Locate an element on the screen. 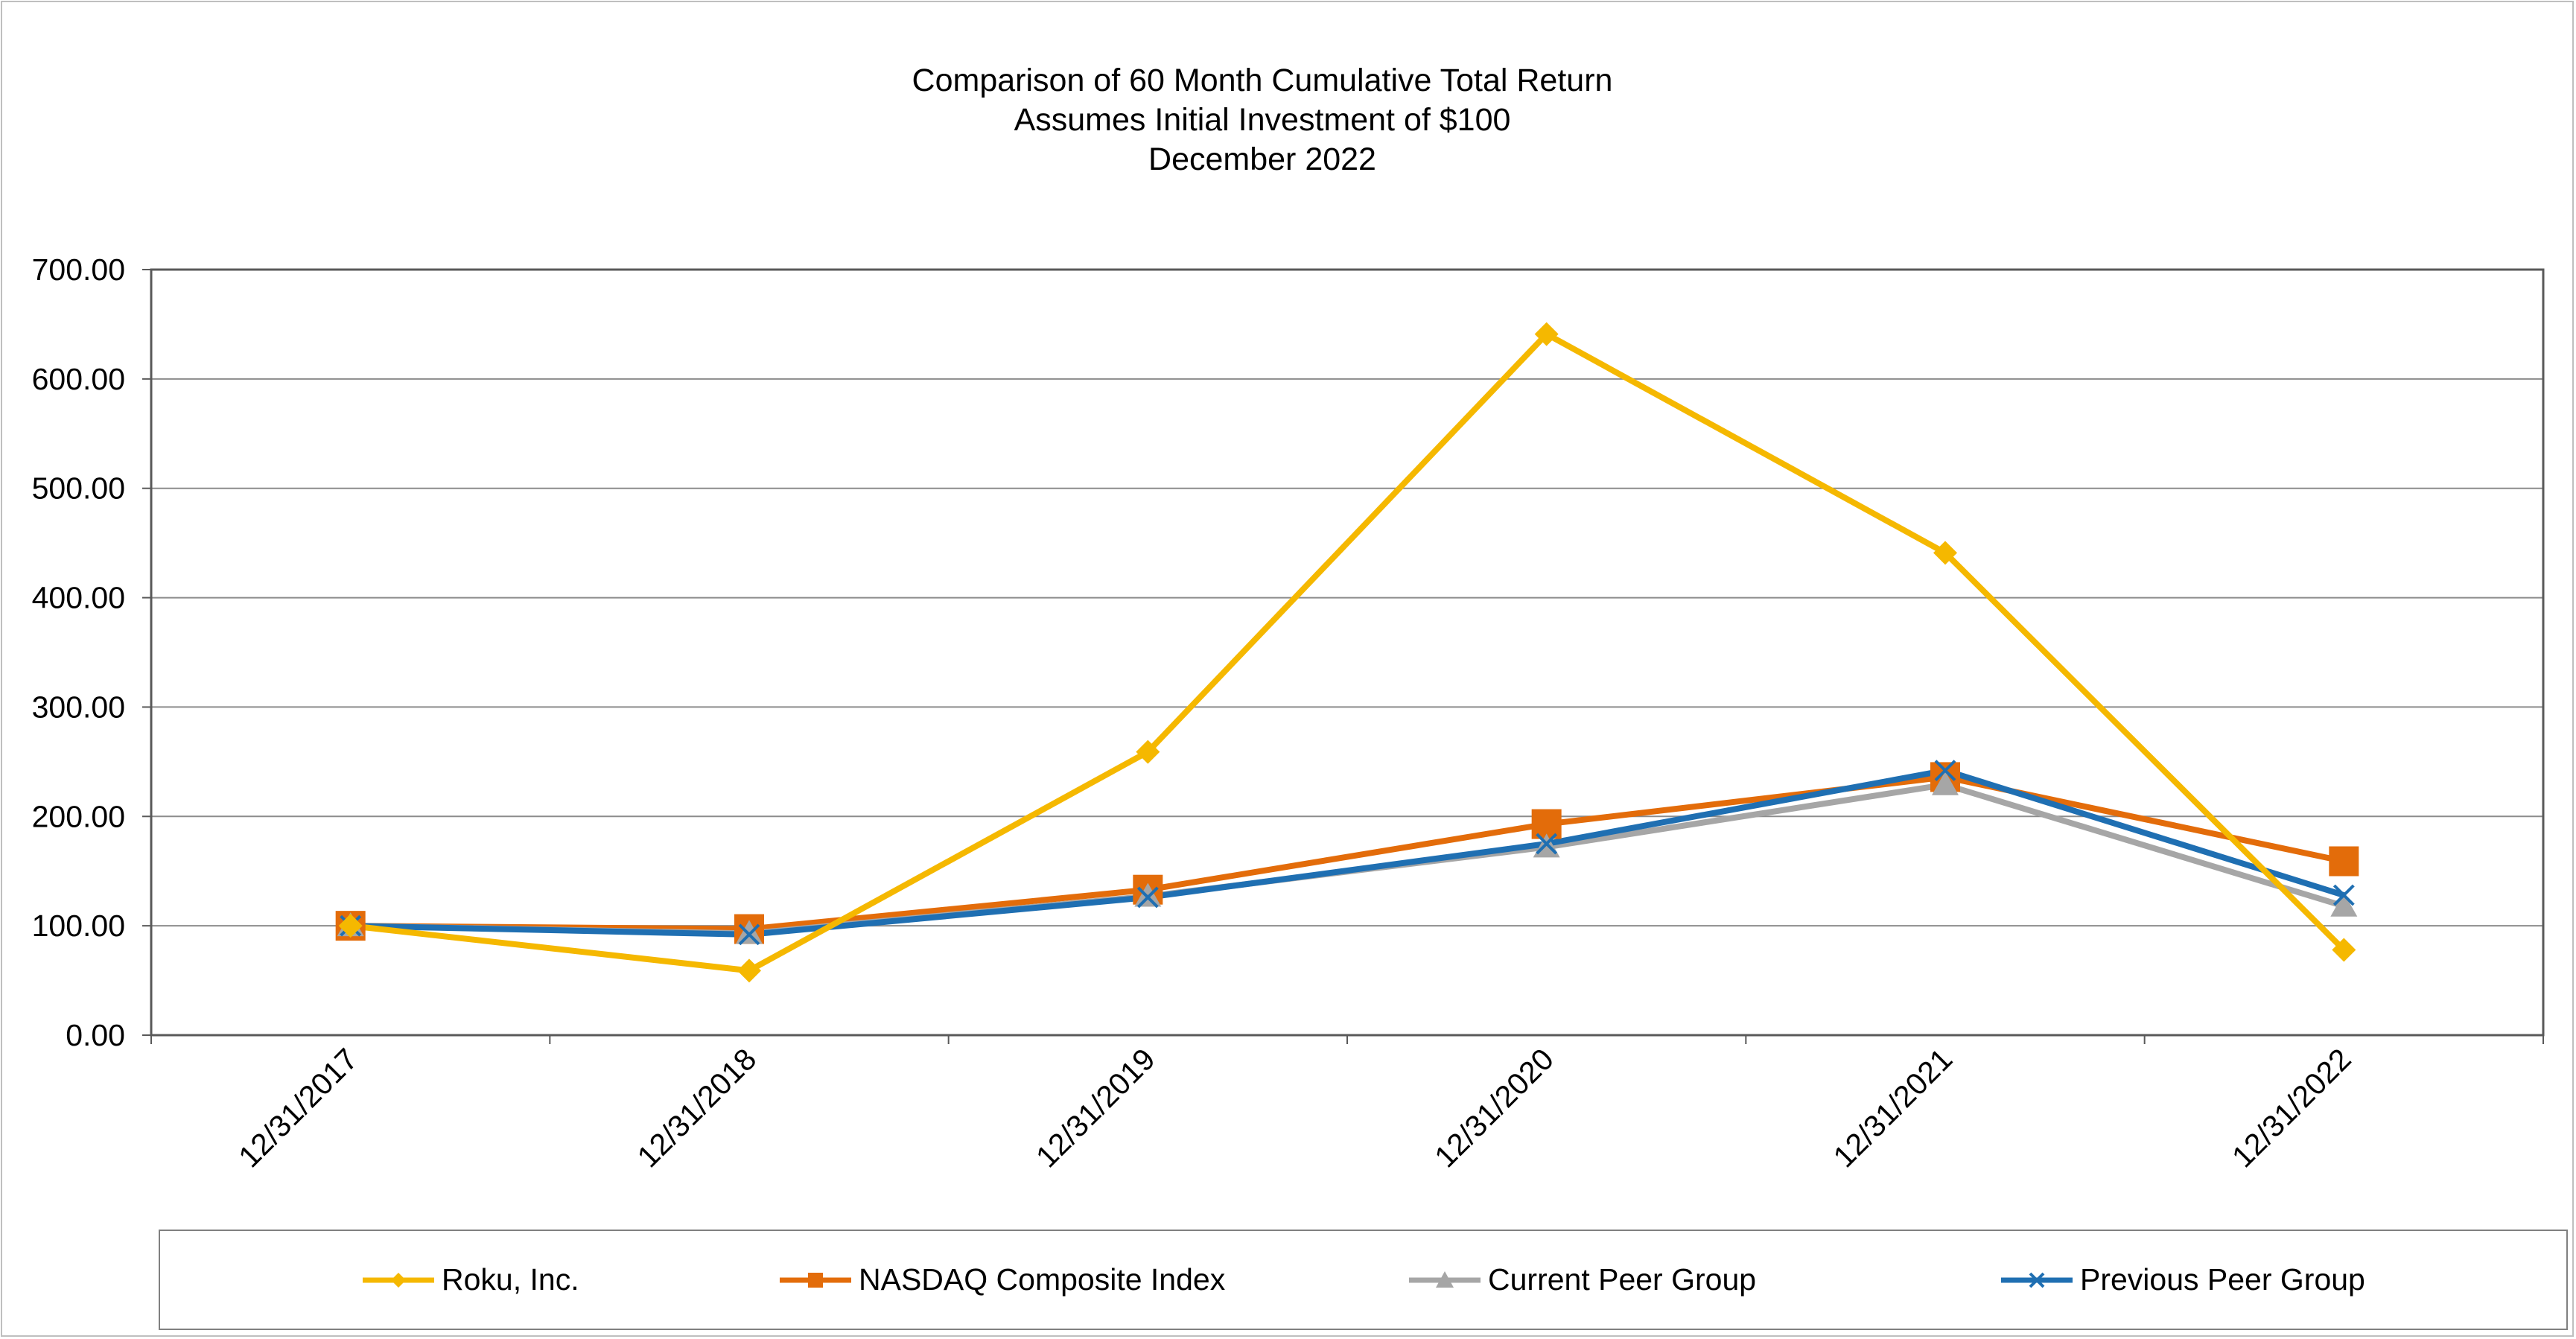 The image size is (2576, 1339). legend-label-previous-peer: Previous Peer Group is located at coordinates (2222, 1279).